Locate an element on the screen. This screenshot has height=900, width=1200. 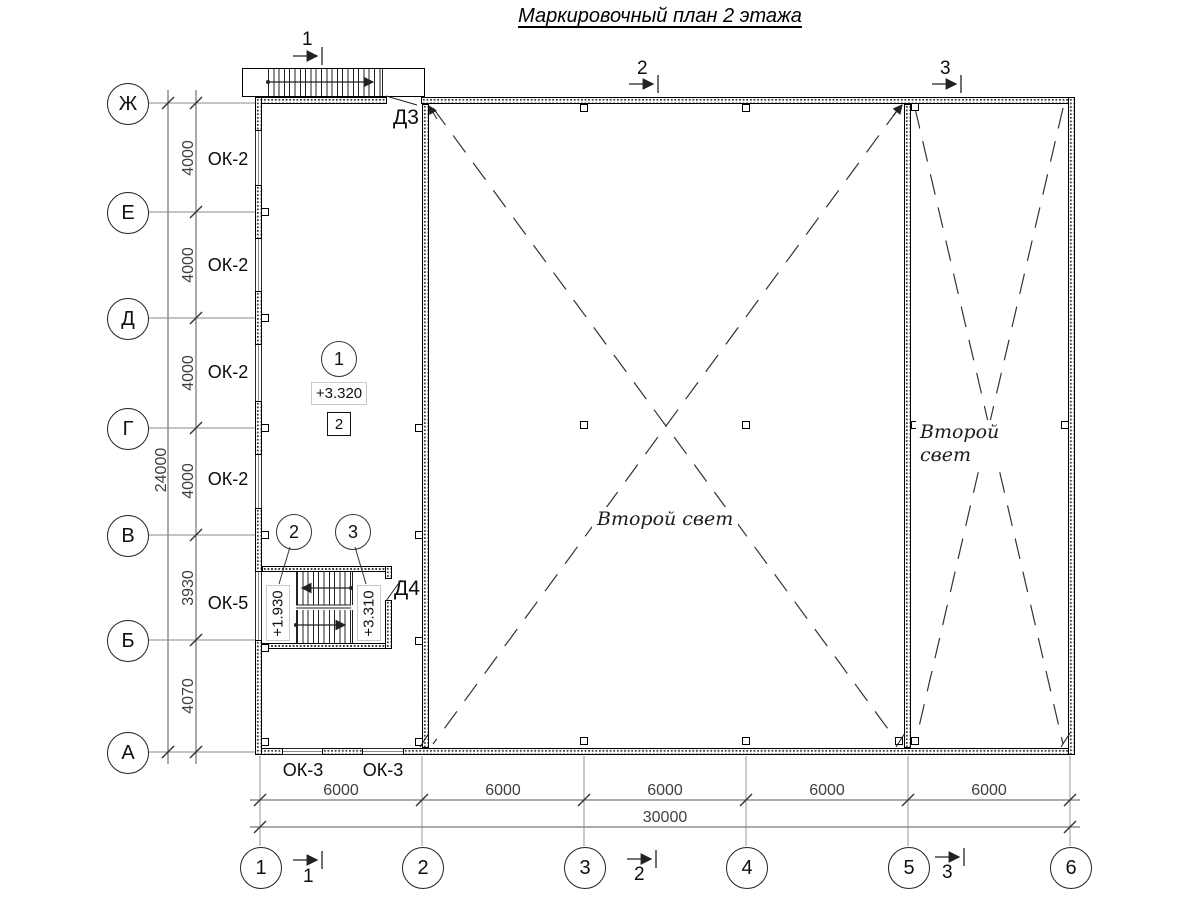
row-axis-b-label: Б is located at coordinates (128, 640).